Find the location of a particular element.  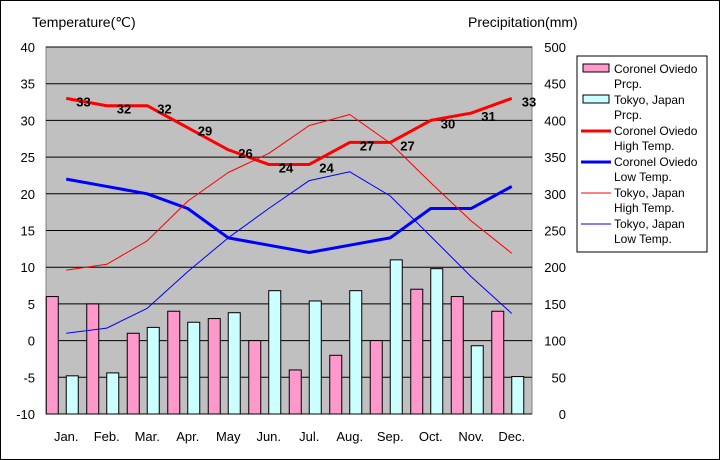

y-left-tick-label: 25 is located at coordinates (28, 157).